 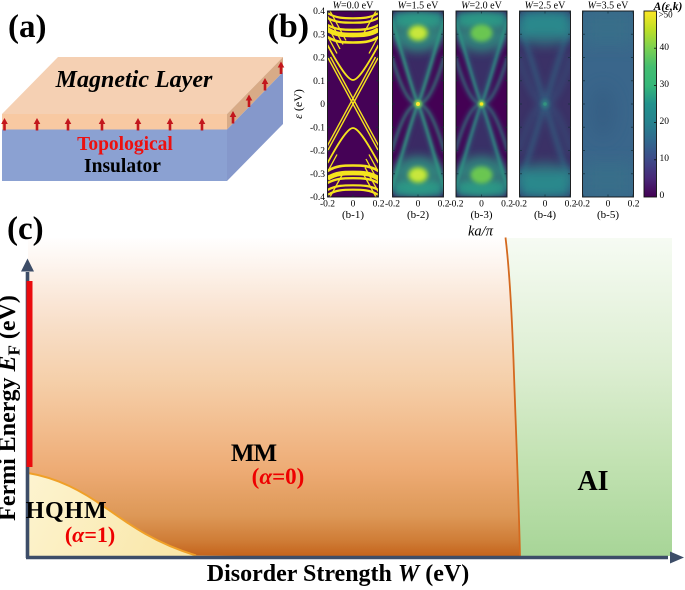 What do you see at coordinates (298, 104) in the screenshot?
I see `svg-text: ε (eV)` at bounding box center [298, 104].